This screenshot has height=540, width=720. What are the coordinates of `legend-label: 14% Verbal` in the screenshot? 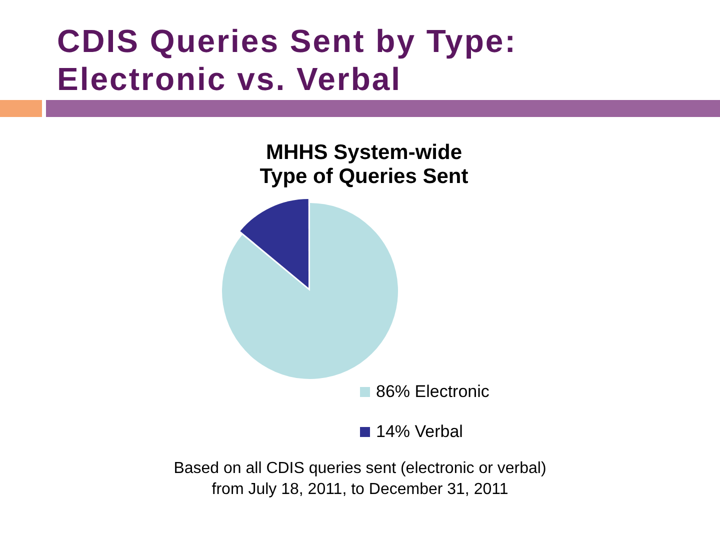 It's located at (419, 432).